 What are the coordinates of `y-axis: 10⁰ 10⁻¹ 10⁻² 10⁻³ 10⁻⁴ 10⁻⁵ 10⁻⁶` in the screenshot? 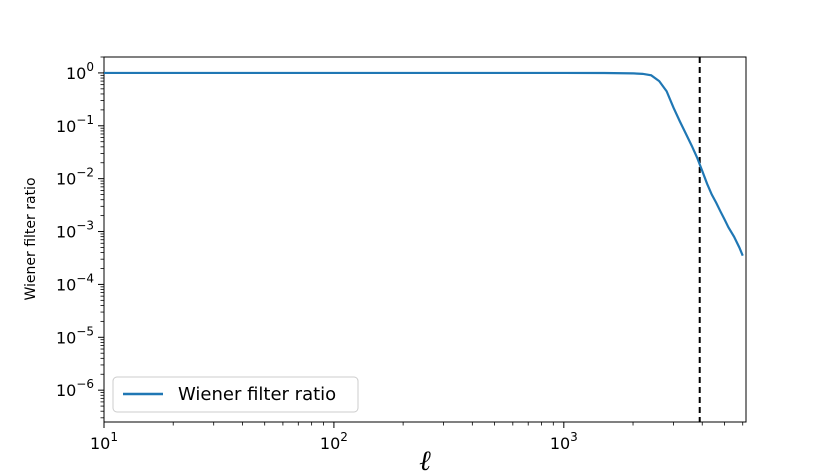 It's located at (80, 237).